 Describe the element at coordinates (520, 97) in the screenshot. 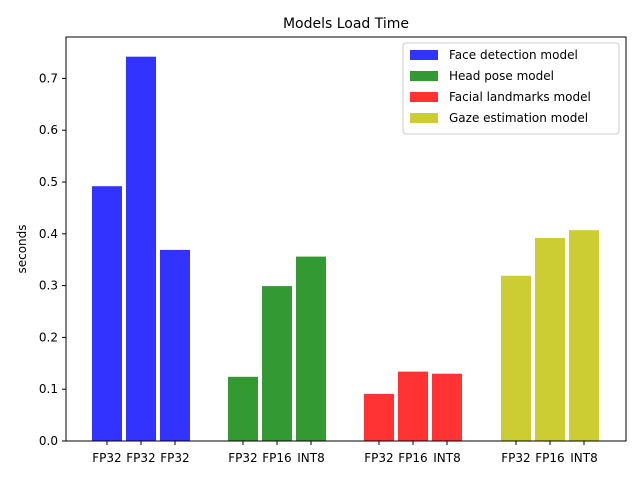

I see `legend-label: Facial landmarks model` at that location.